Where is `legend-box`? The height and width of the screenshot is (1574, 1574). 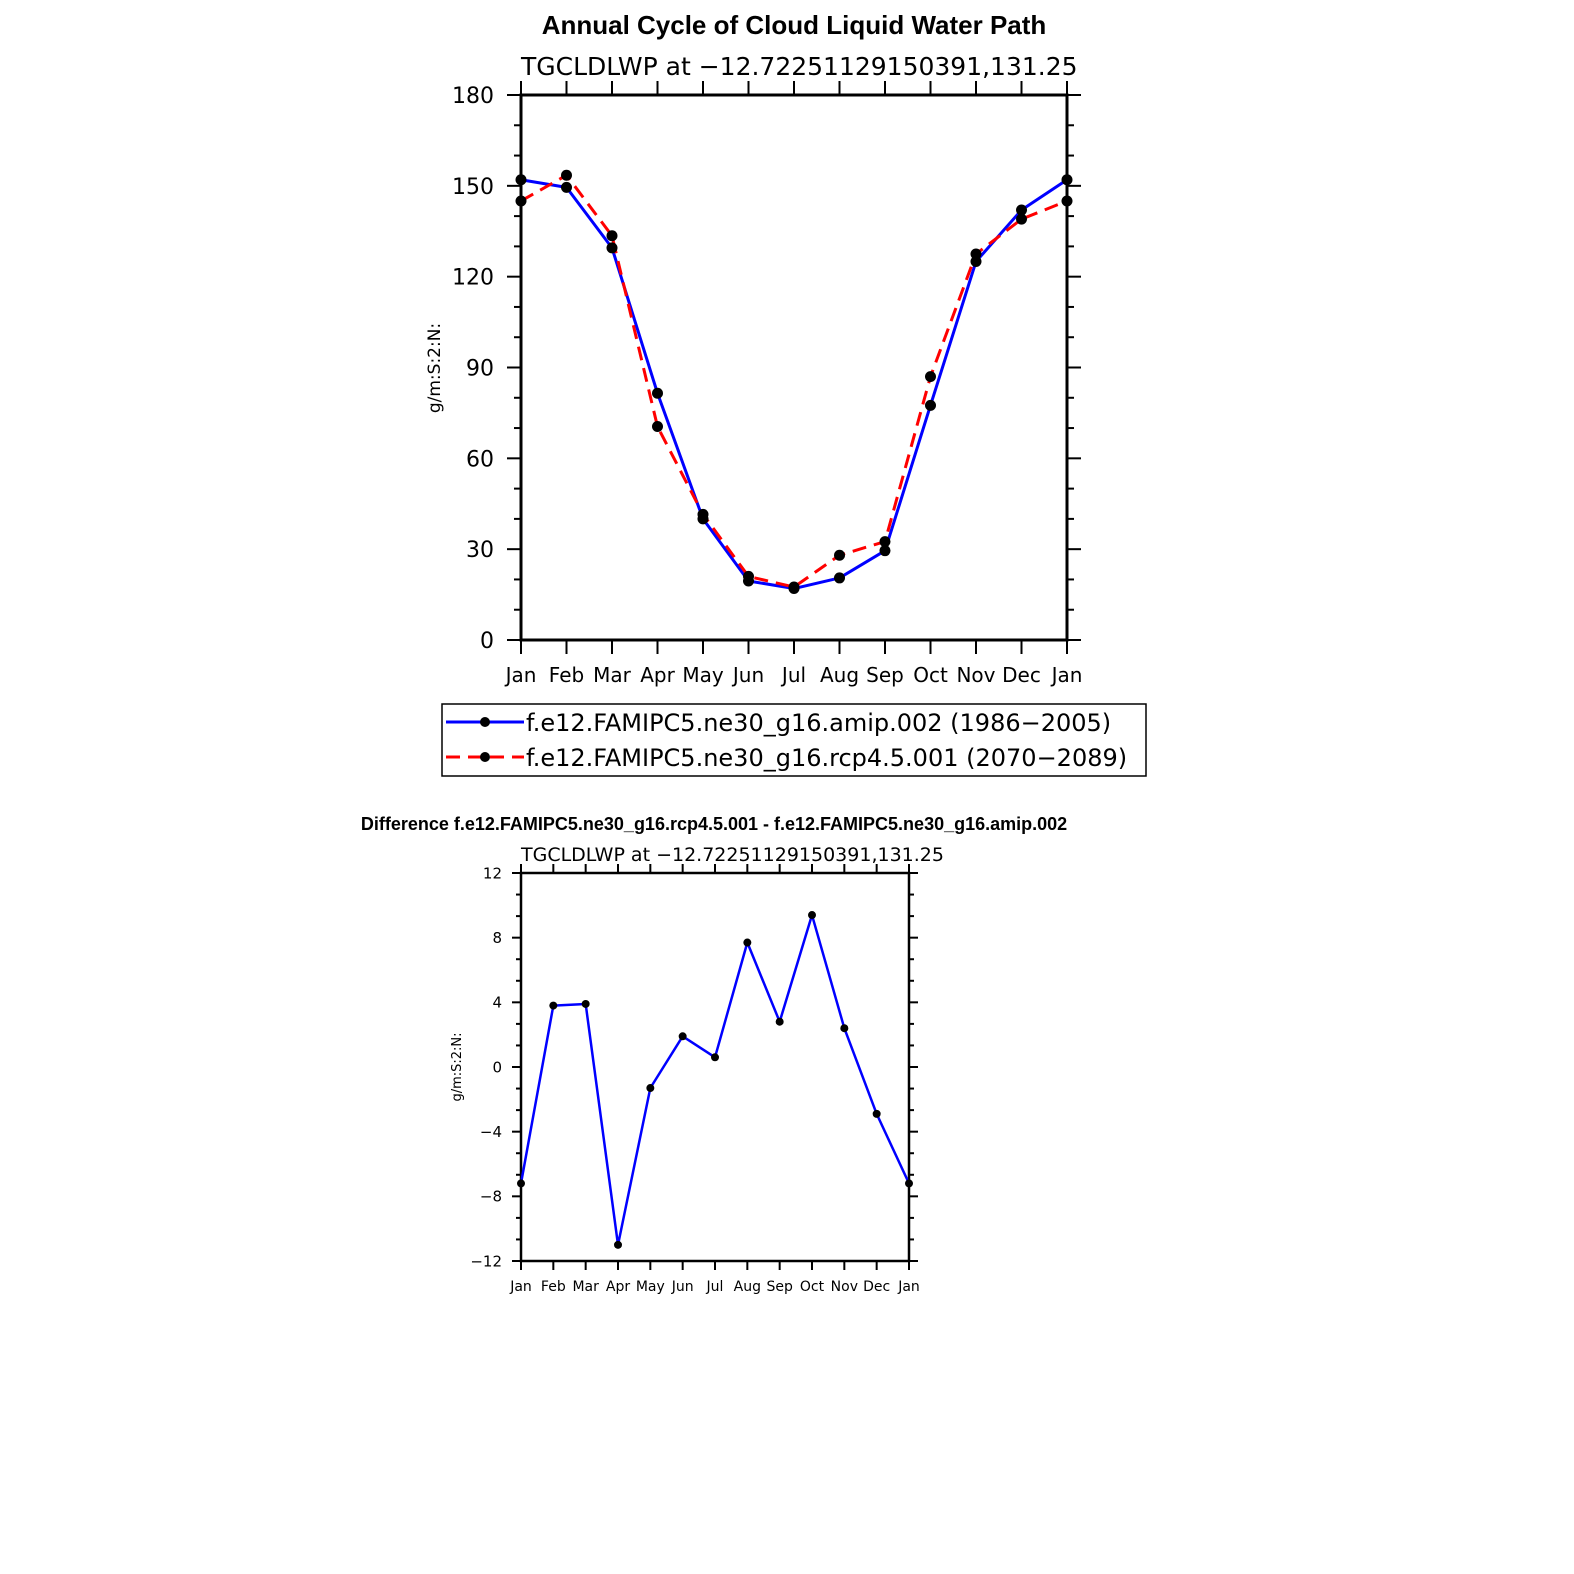
legend-box is located at coordinates (794, 740).